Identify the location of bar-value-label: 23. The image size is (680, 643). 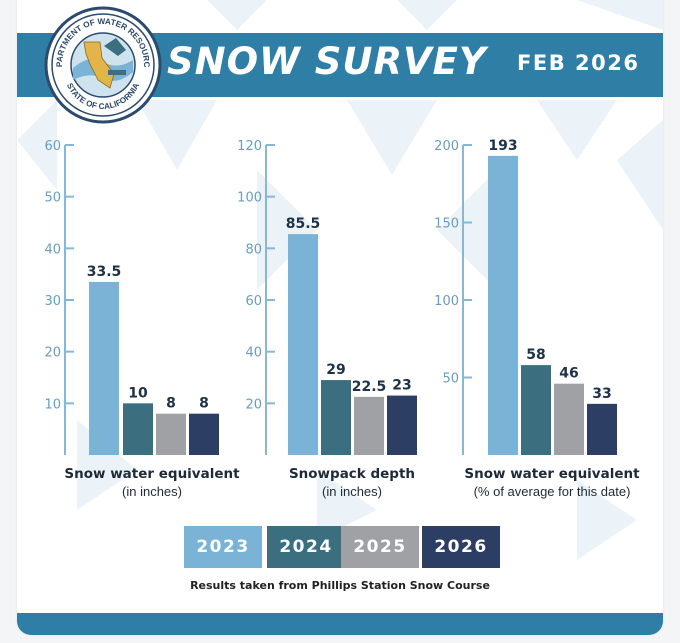
(401, 386).